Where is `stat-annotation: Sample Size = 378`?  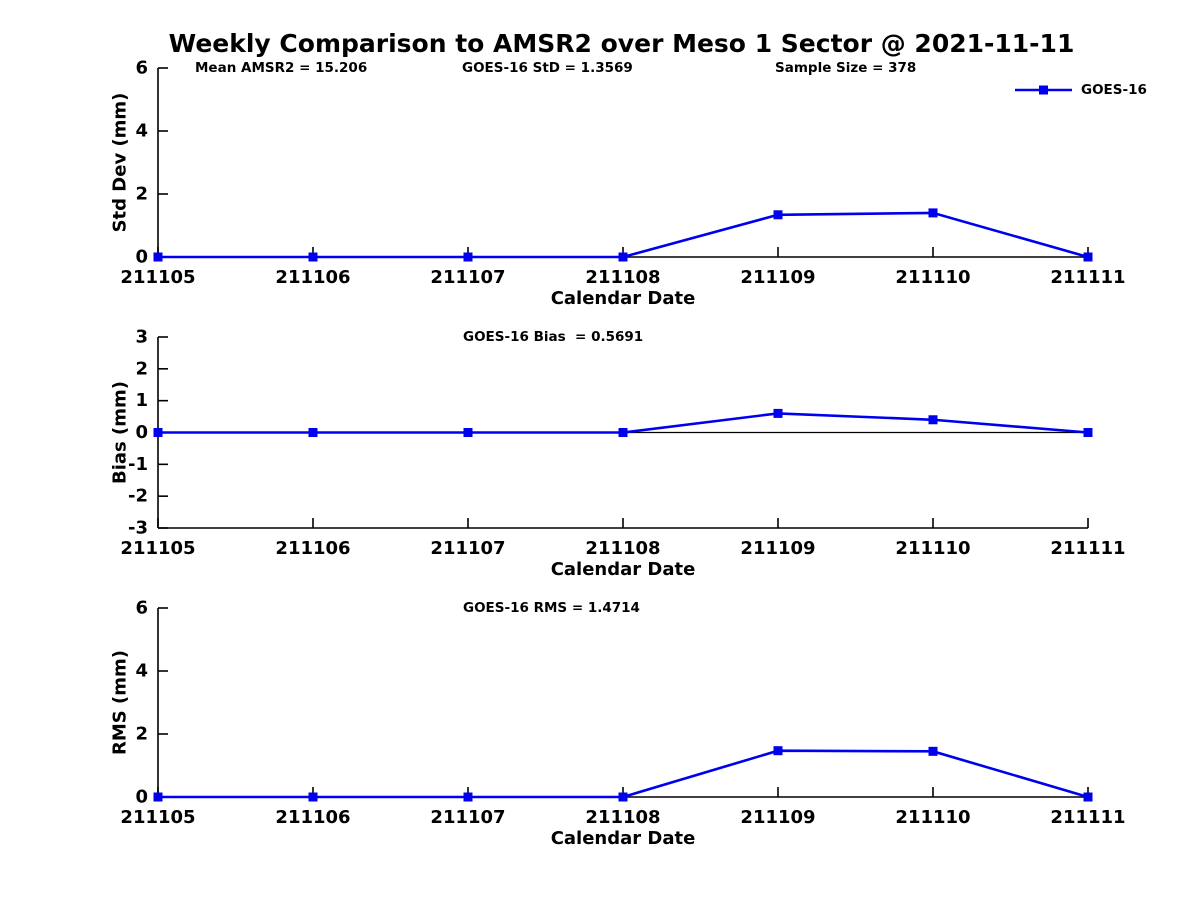 stat-annotation: Sample Size = 378 is located at coordinates (845, 68).